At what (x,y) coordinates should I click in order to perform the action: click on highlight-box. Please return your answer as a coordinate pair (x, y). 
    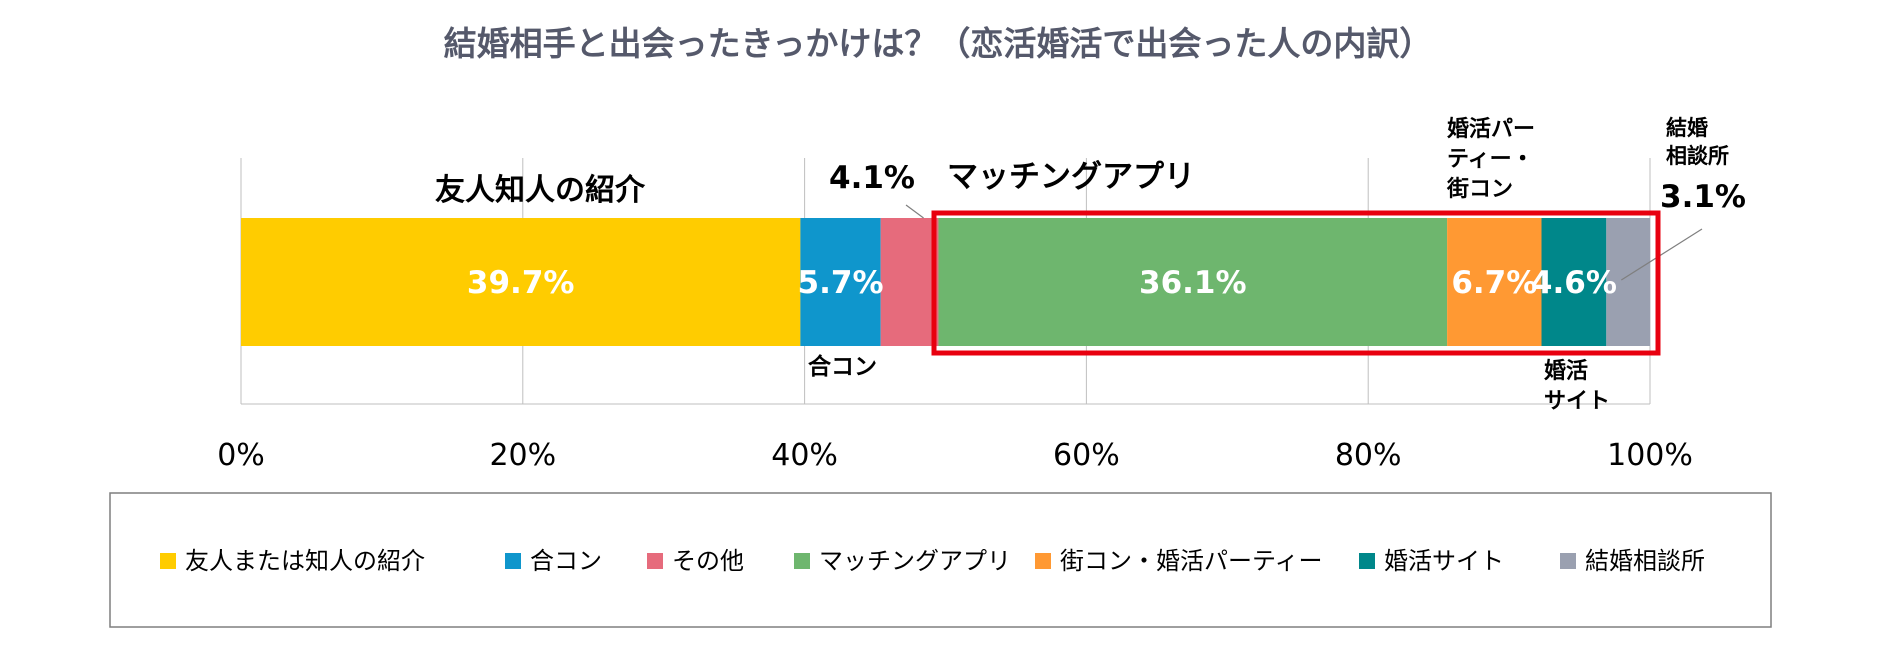
    Looking at the image, I should click on (1296, 283).